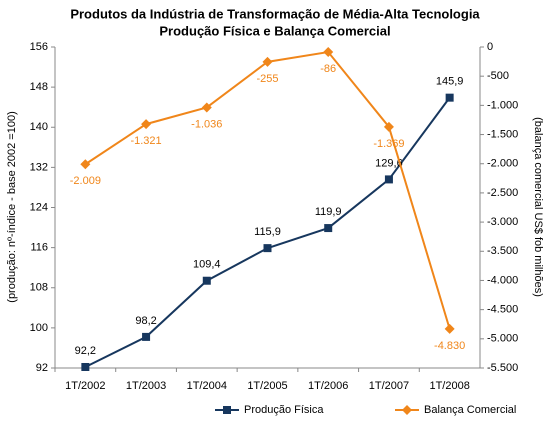 This screenshot has width=550, height=430. Describe the element at coordinates (388, 144) in the screenshot. I see `data-label: -1.369` at that location.